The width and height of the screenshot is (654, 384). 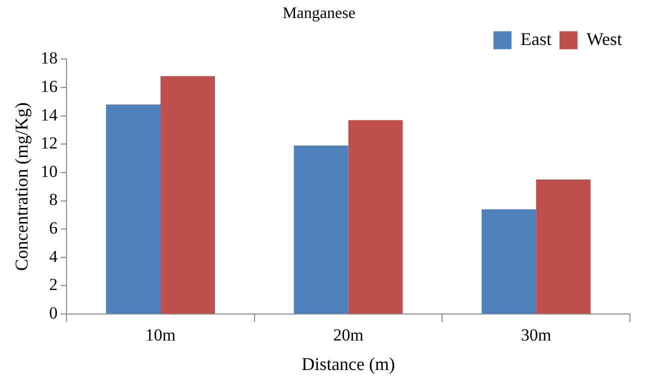 What do you see at coordinates (53, 312) in the screenshot?
I see `y-tick-label: 0` at bounding box center [53, 312].